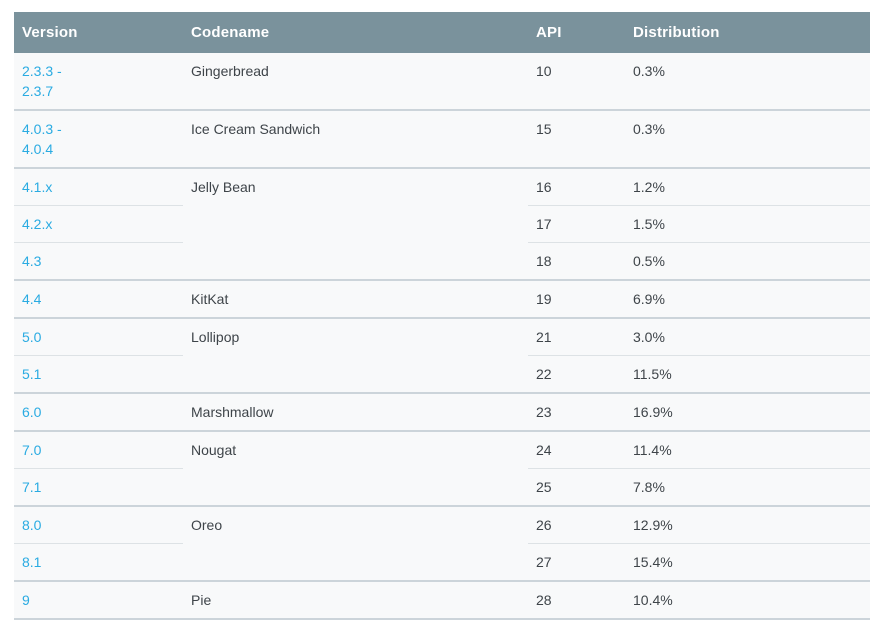 This screenshot has height=620, width=884. What do you see at coordinates (576, 299) in the screenshot?
I see `api-cell: 19` at bounding box center [576, 299].